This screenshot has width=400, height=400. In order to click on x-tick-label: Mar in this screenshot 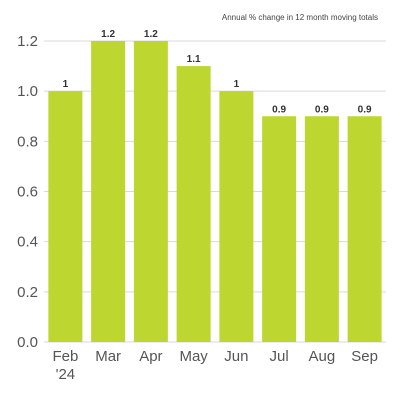, I will do `click(108, 356)`.